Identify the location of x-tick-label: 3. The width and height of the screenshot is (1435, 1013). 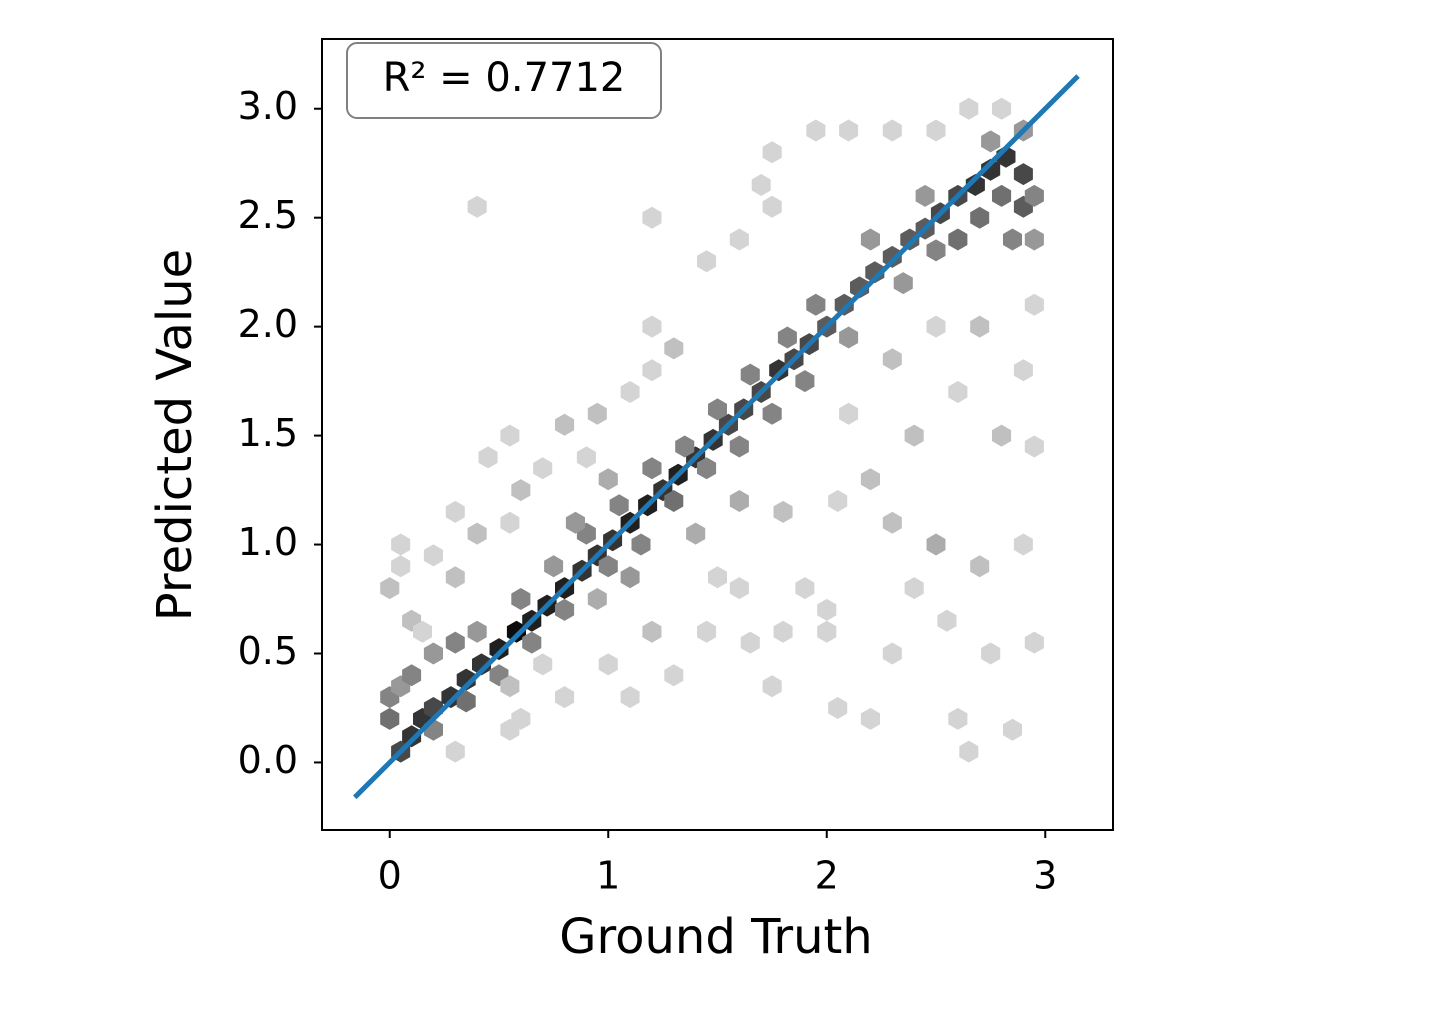
(1045, 876).